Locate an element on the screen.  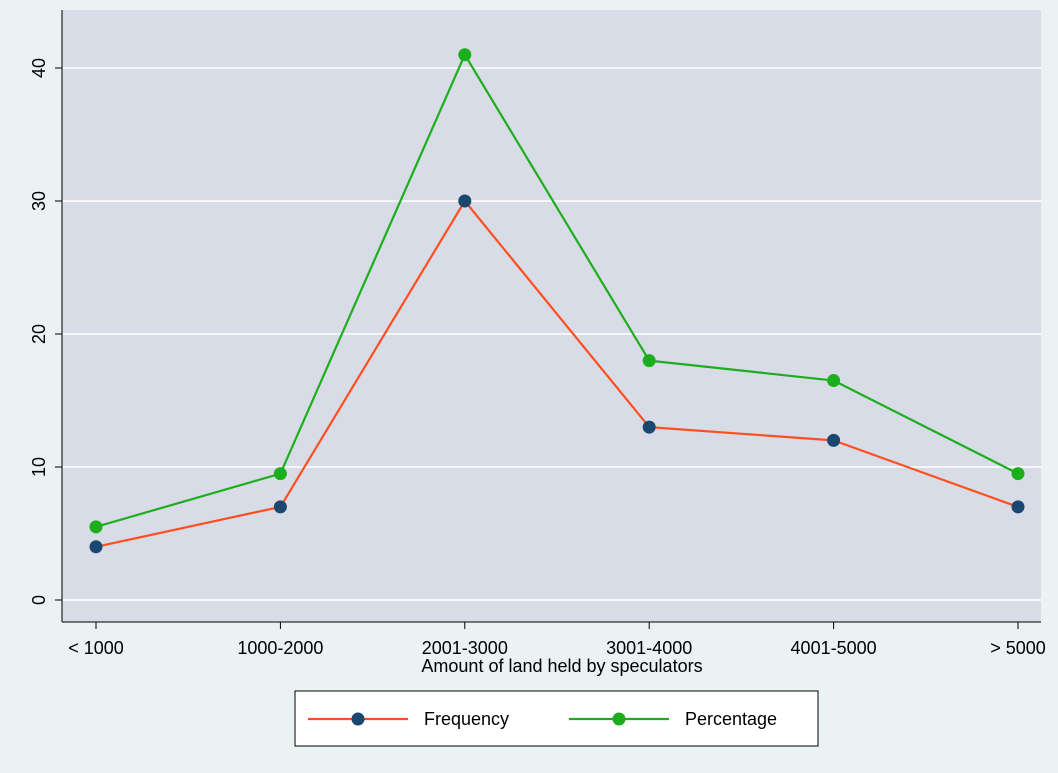
legend: Frequency Percentage is located at coordinates (556, 718).